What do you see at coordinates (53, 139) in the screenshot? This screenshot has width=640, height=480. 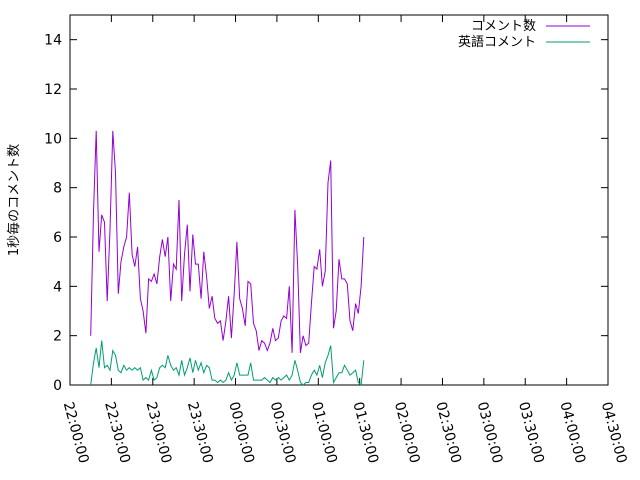 I see `y-tick-label: 10` at bounding box center [53, 139].